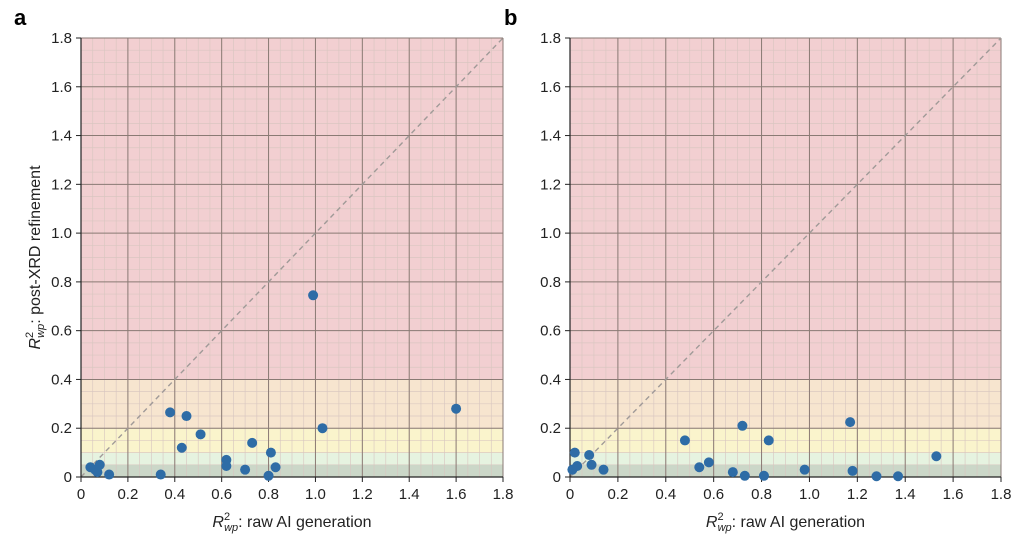 Image resolution: width=1029 pixels, height=545 pixels. I want to click on y-axis-label-text: : post-XRD refinement, so click(35, 244).